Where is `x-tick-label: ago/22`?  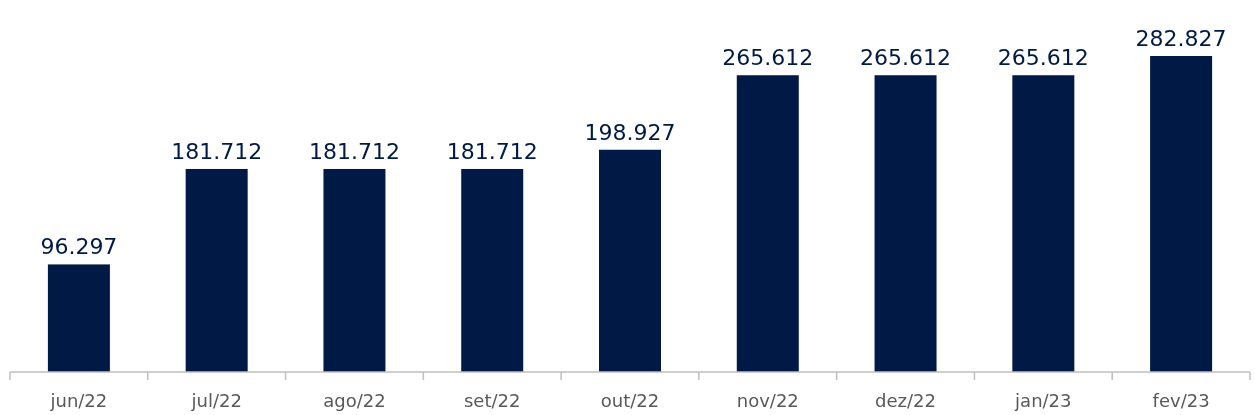 x-tick-label: ago/22 is located at coordinates (354, 400).